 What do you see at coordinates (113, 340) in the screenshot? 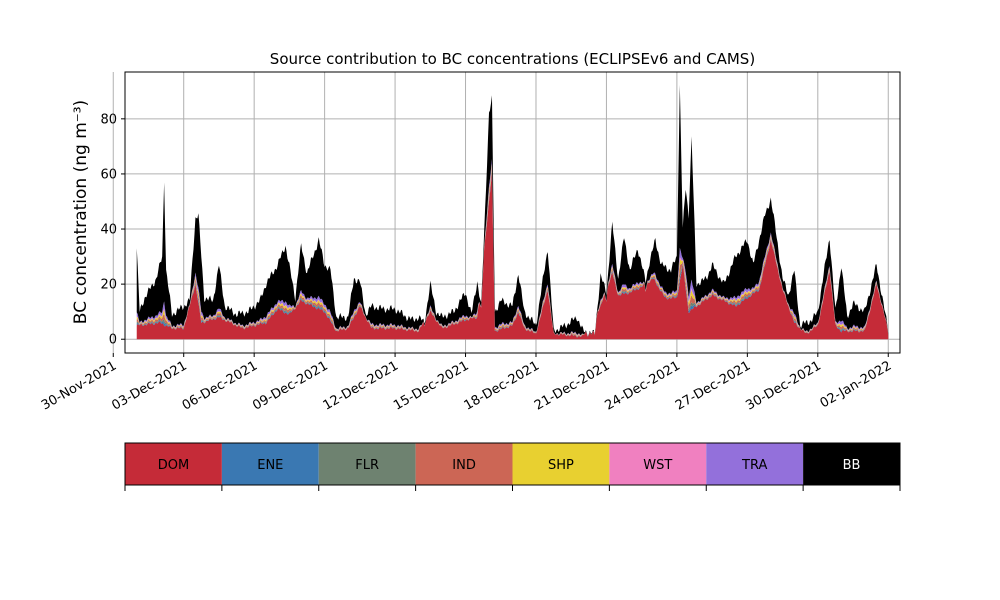
I see `y-tick-label: 0` at bounding box center [113, 340].